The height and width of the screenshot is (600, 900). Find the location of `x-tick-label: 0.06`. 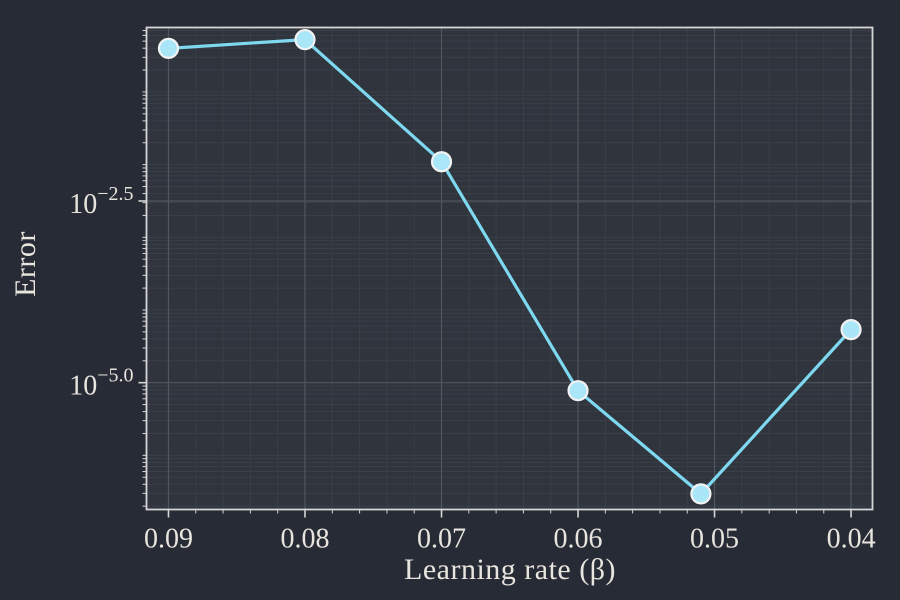

x-tick-label: 0.06 is located at coordinates (578, 539).